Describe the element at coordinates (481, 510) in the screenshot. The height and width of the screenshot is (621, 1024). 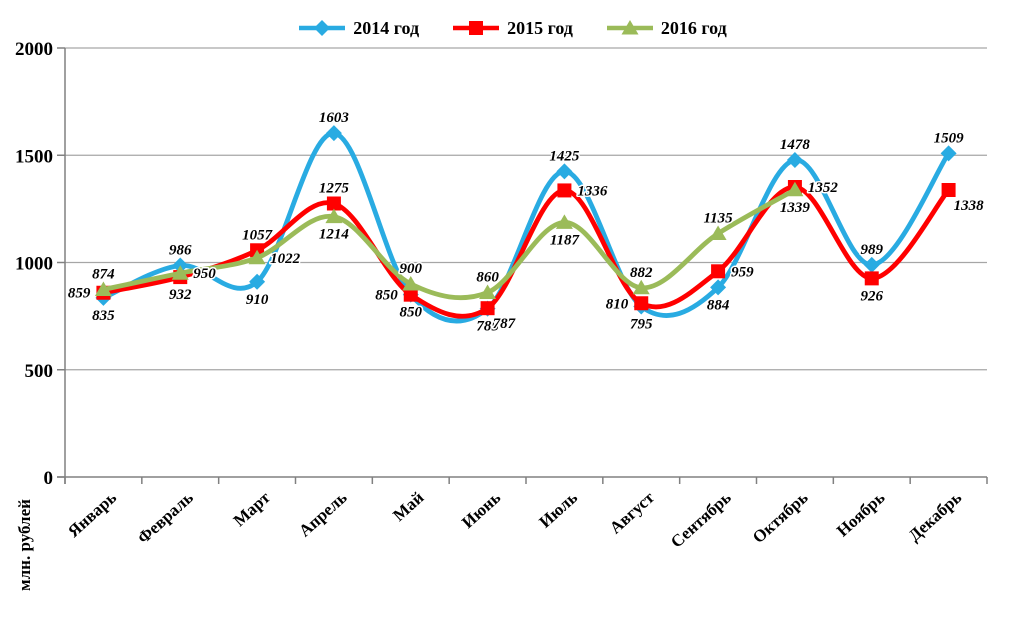
I see `x-tick-label: Июнь` at that location.